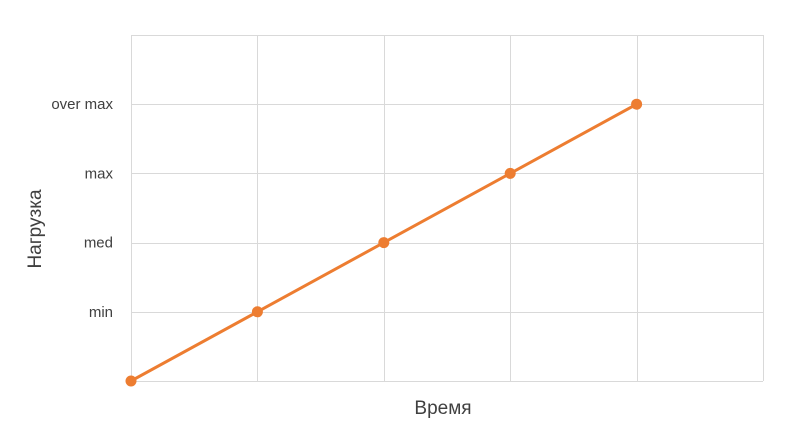 This screenshot has width=800, height=443. What do you see at coordinates (98, 243) in the screenshot?
I see `y-tick-label: med` at bounding box center [98, 243].